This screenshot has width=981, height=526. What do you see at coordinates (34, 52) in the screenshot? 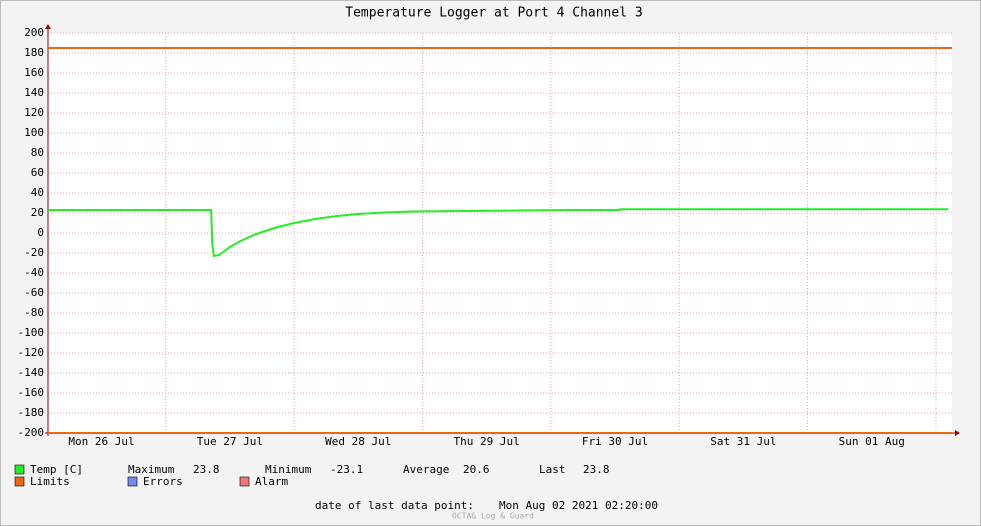
I see `y-tick-label: 180` at bounding box center [34, 52].